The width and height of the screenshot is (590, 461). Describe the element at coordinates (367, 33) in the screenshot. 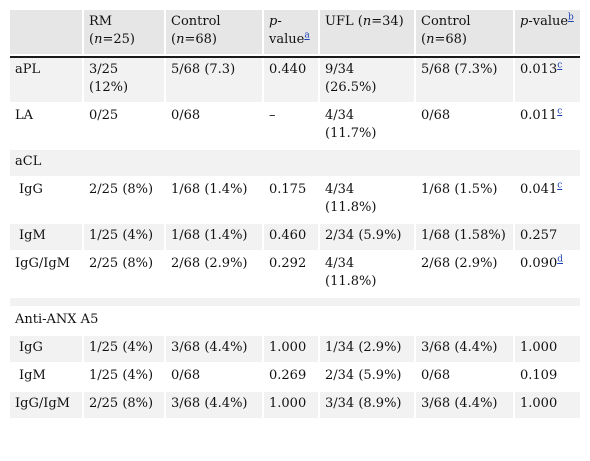

I see `header-ufl: UFL (n=34)` at that location.